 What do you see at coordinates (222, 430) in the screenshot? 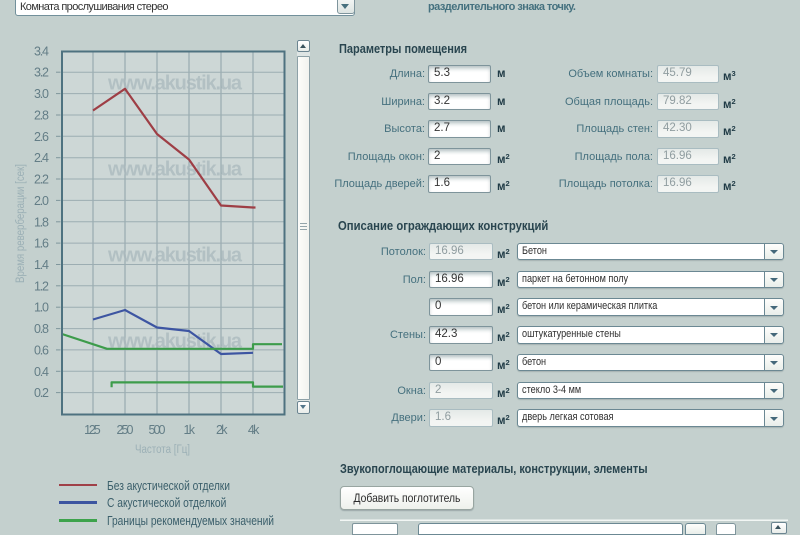
I see `svg-text: 2k` at bounding box center [222, 430].